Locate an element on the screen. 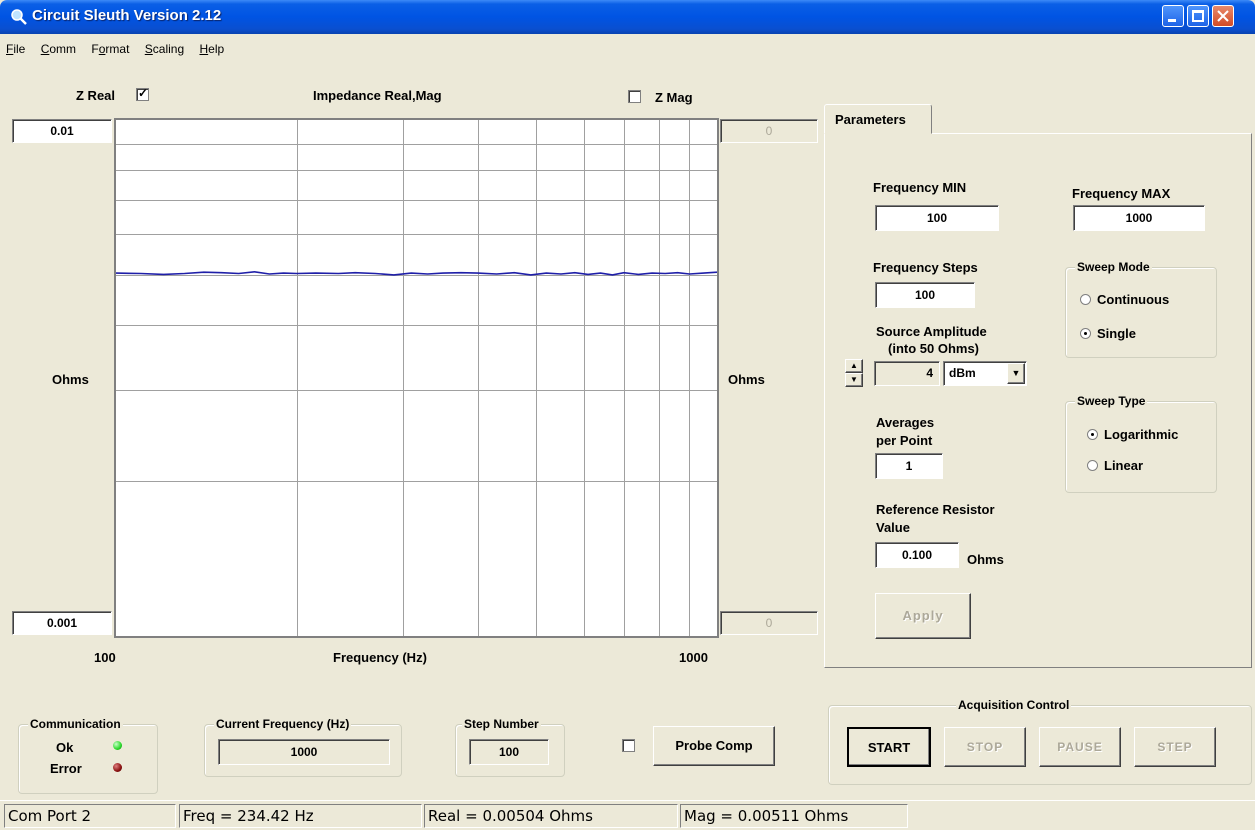  status-mag: Mag = 0.00511 Ohms is located at coordinates (794, 816).